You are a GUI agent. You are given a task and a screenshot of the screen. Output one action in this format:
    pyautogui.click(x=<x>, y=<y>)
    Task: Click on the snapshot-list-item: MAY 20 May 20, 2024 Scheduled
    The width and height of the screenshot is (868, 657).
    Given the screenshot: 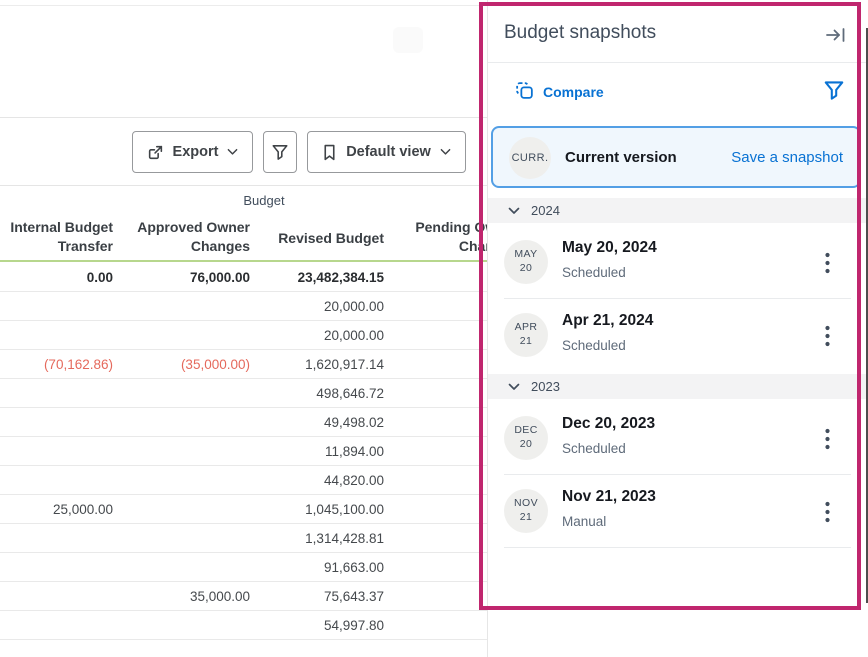 What is the action you would take?
    pyautogui.click(x=678, y=262)
    